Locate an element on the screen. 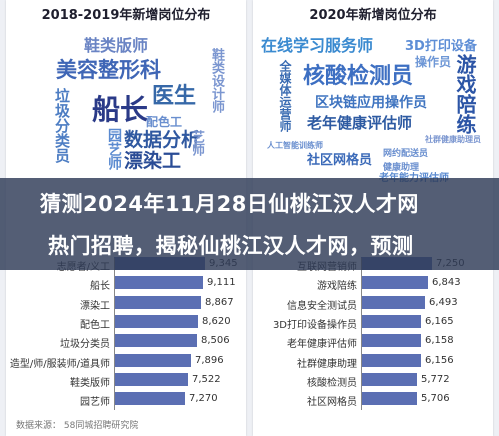  data-source-footer: 数据来源： 58同城招聘研究院 is located at coordinates (77, 424).